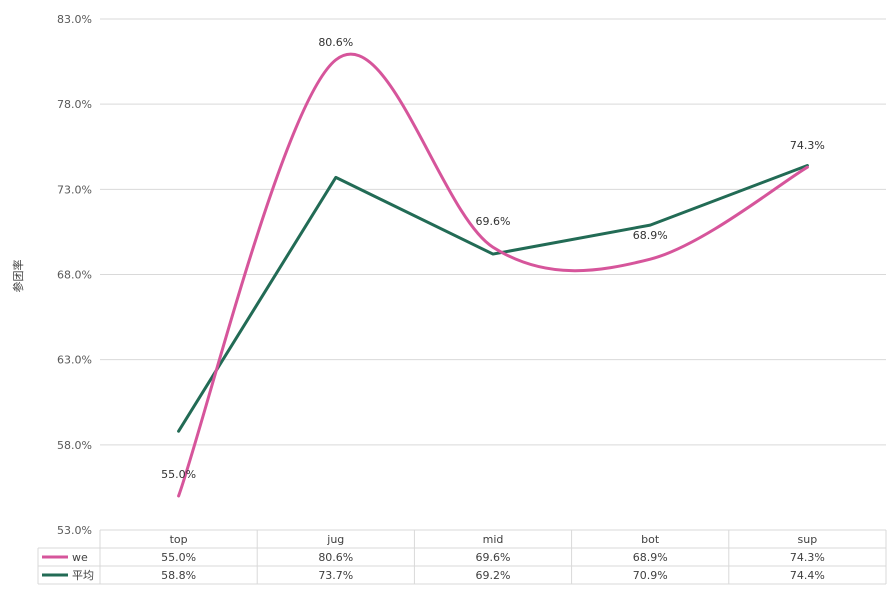 The height and width of the screenshot is (590, 896). Describe the element at coordinates (335, 557) in the screenshot. I see `table-cell: 80.6%` at that location.